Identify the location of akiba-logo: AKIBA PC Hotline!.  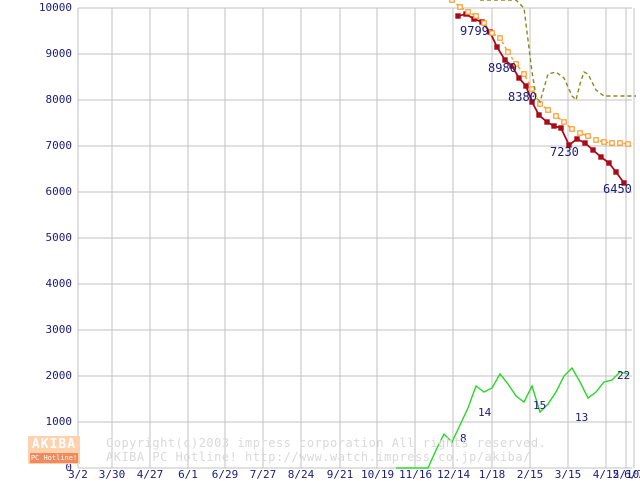
(54, 450).